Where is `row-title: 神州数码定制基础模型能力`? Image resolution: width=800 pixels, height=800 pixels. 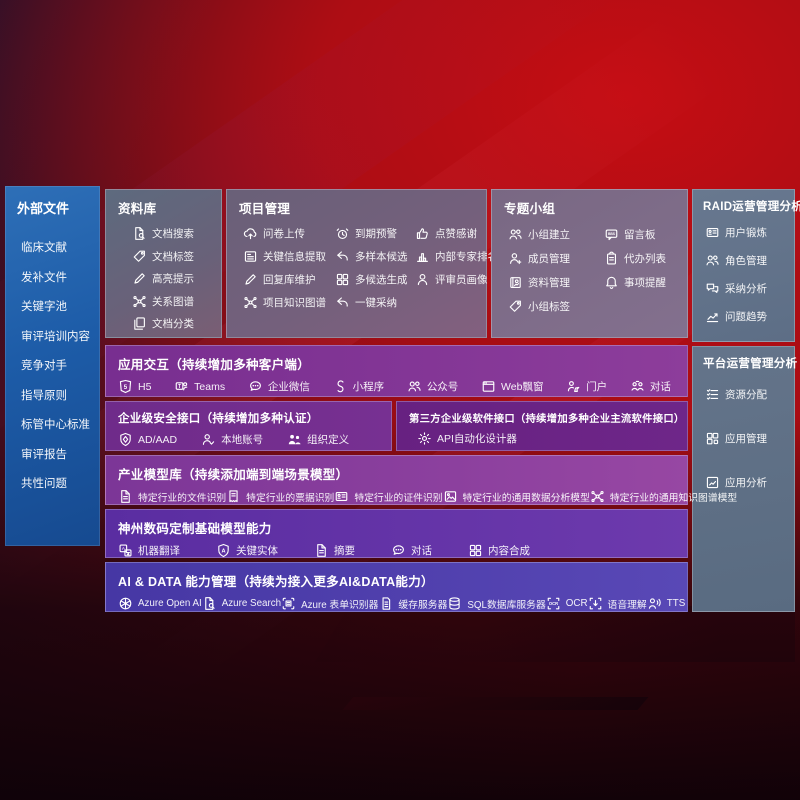 row-title: 神州数码定制基础模型能力 is located at coordinates (195, 529).